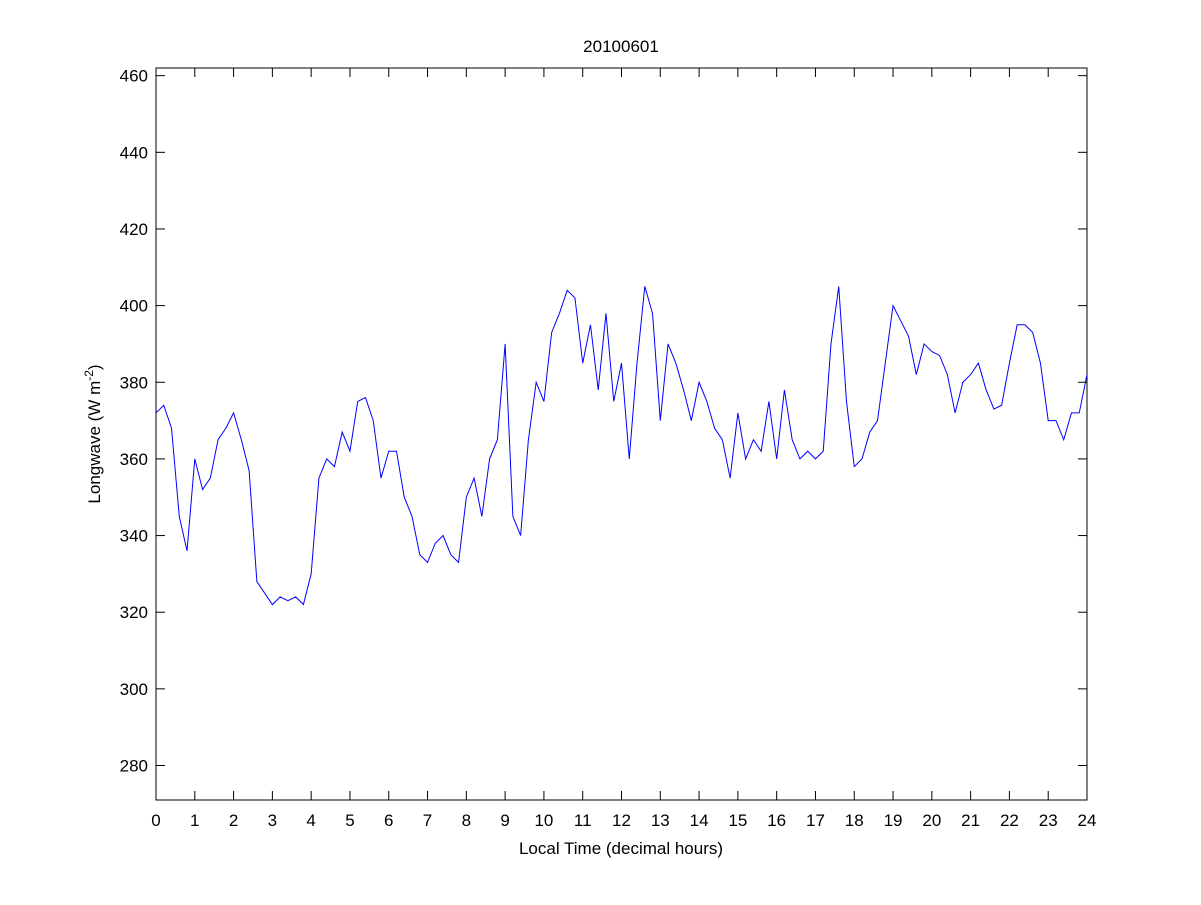 This screenshot has width=1201, height=905. What do you see at coordinates (134, 536) in the screenshot?
I see `y-tick-label: 340` at bounding box center [134, 536].